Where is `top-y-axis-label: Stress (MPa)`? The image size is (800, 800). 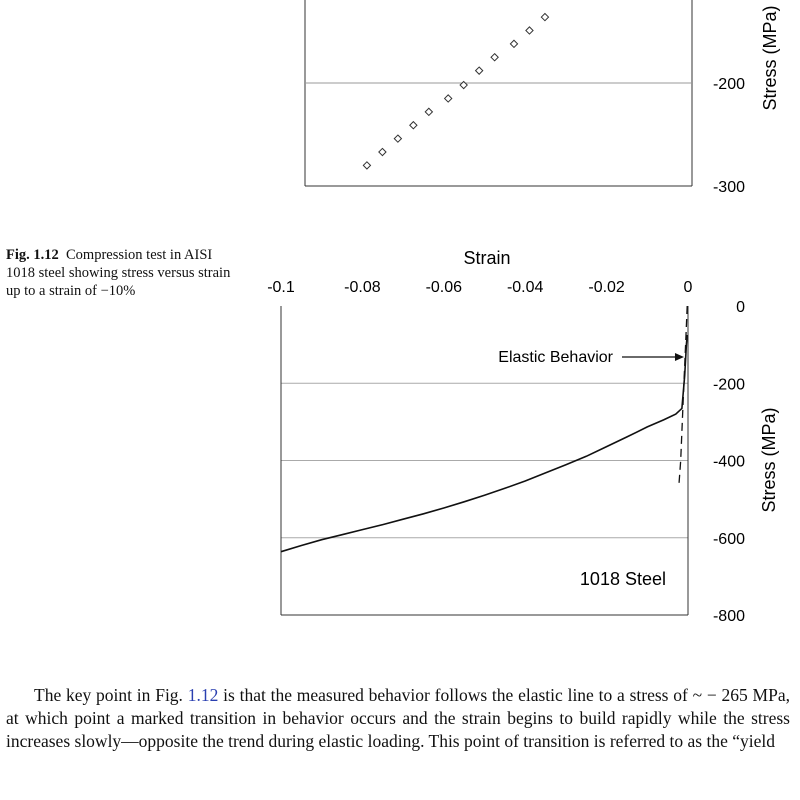 top-y-axis-label: Stress (MPa) is located at coordinates (770, 57).